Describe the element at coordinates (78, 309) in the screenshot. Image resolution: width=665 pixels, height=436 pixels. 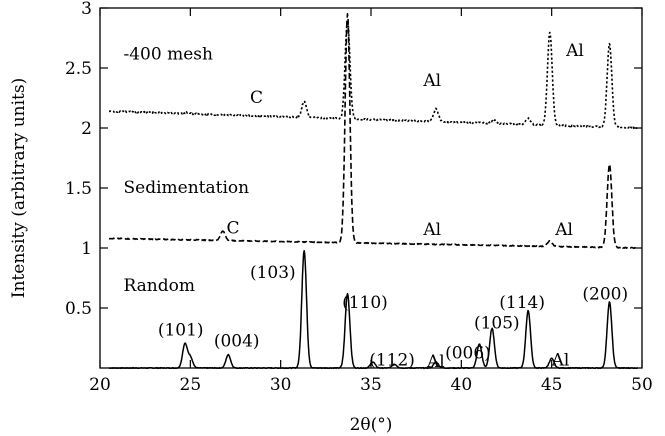
I see `y-tick-label: 0.5` at that location.